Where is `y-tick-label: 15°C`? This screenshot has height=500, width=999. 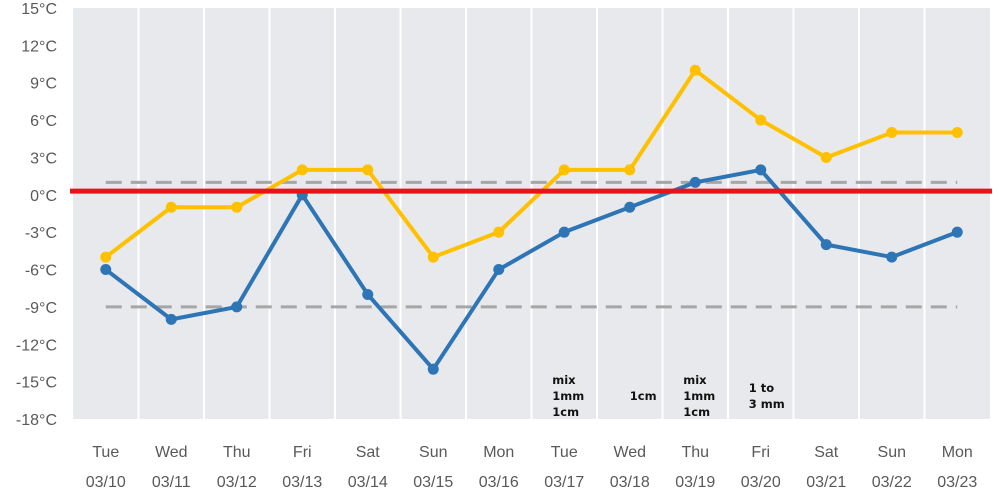 y-tick-label: 15°C is located at coordinates (39, 9).